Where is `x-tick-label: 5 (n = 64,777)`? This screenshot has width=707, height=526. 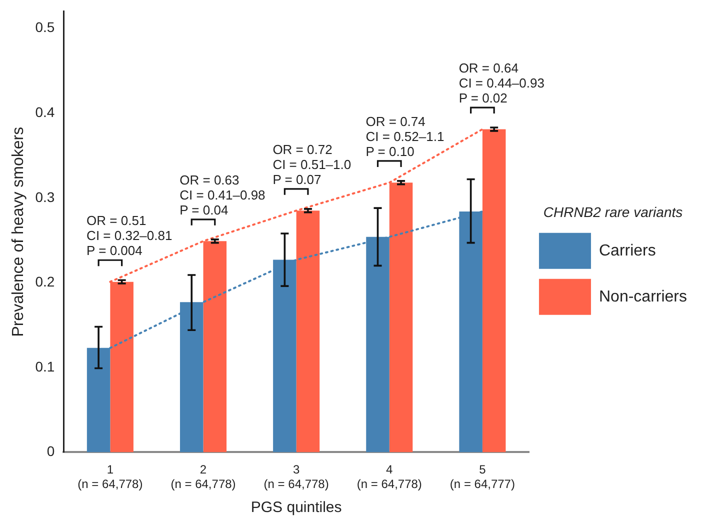 x-tick-label: 5 (n = 64,777) is located at coordinates (482, 477).